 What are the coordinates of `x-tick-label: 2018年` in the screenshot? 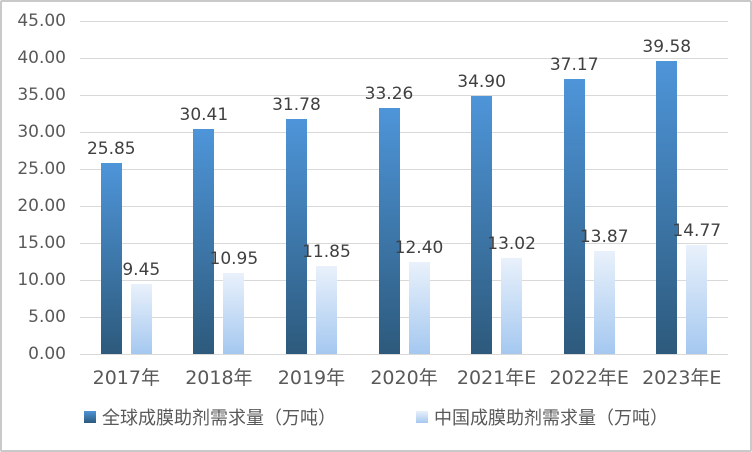 It's located at (219, 378).